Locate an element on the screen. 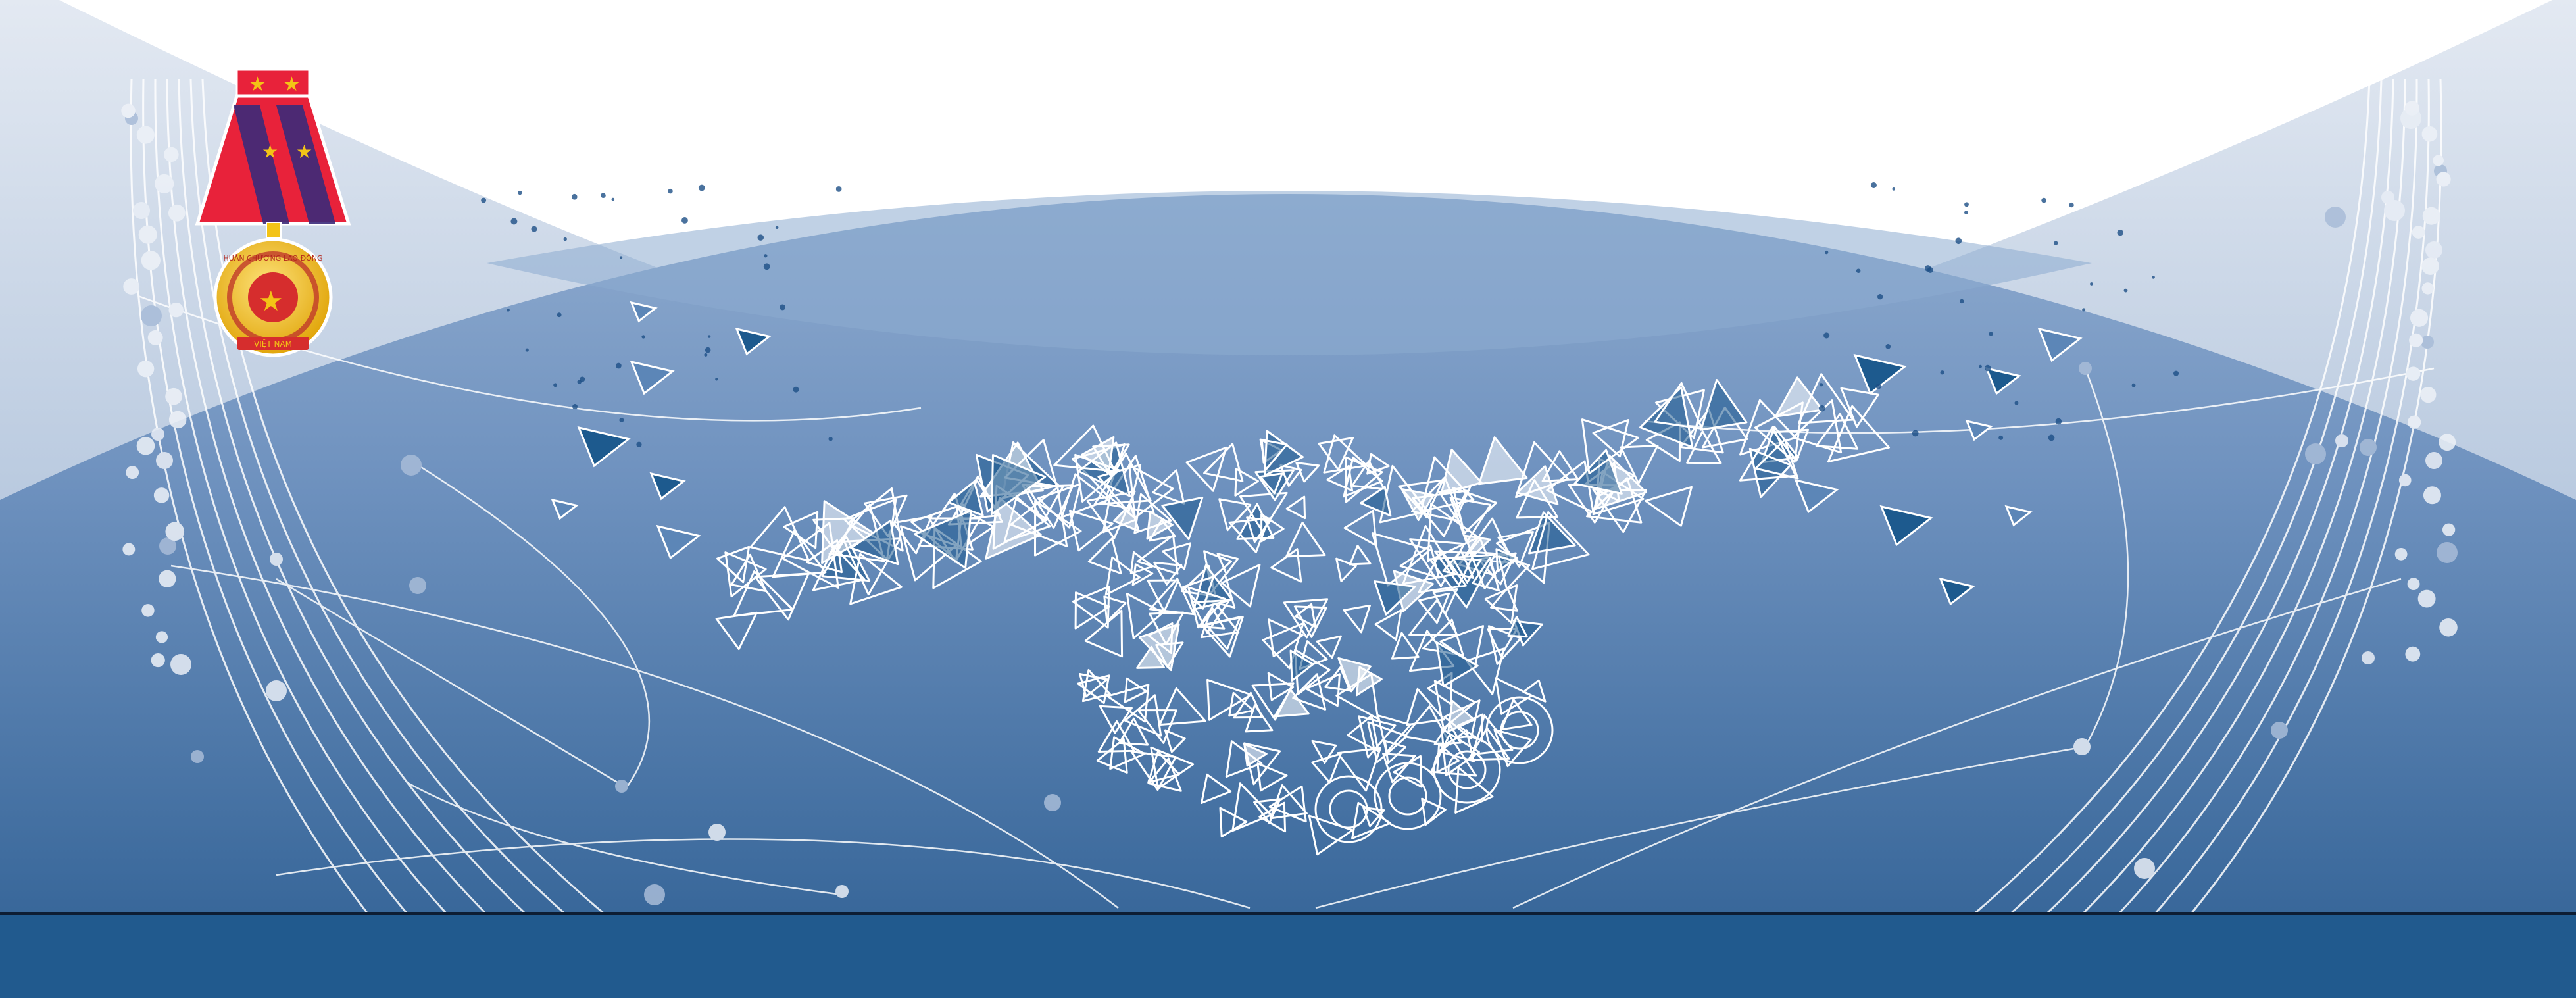 The height and width of the screenshot is (998, 2576). medal-ring-text: HUÂN CHƯƠNG LAO ĐỘNG is located at coordinates (272, 258).